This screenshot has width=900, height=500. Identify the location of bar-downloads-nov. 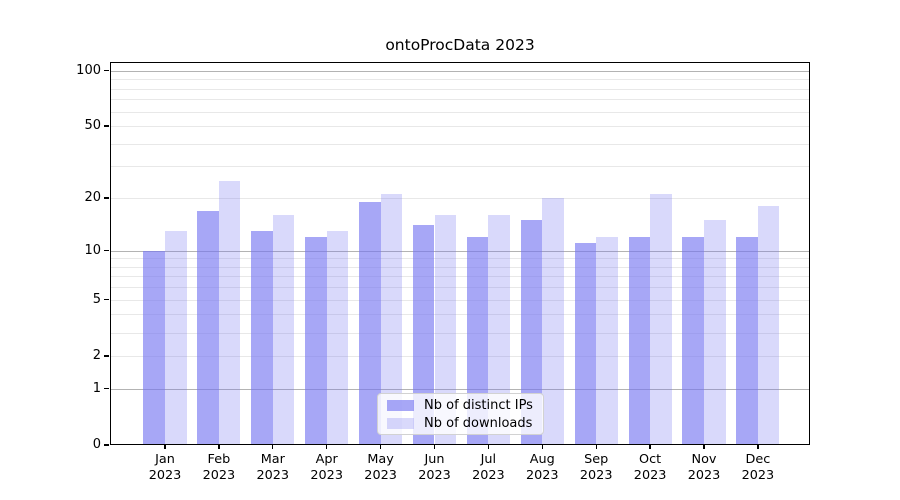
(715, 332).